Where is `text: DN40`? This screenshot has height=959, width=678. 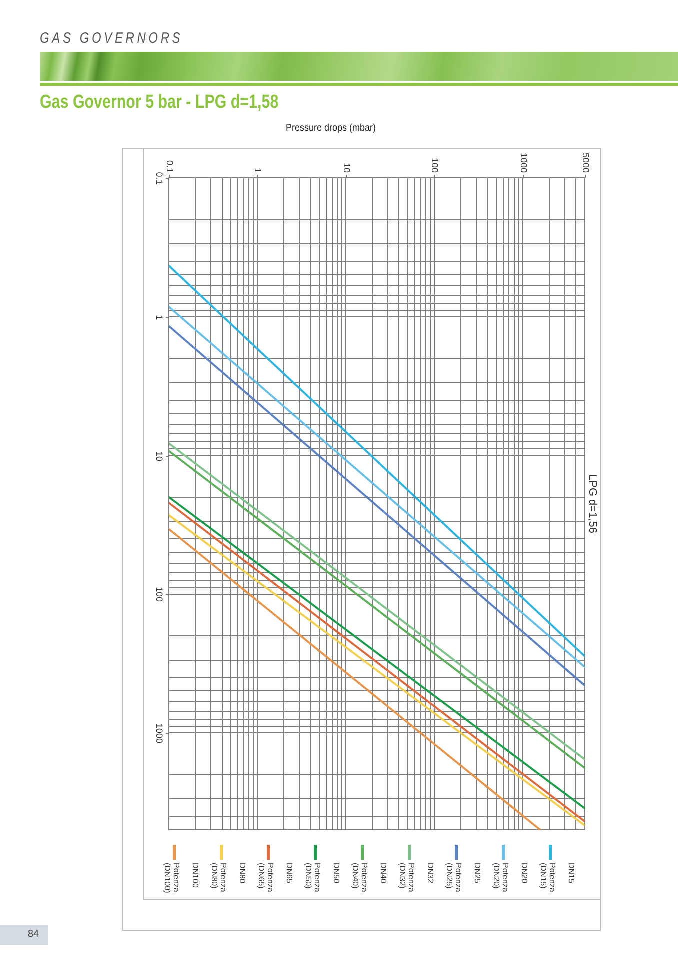
text: DN40 is located at coordinates (383, 873).